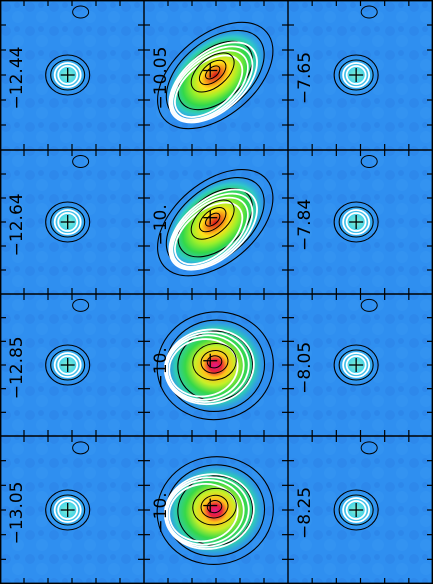  I want to click on channel-velocity-label: −12.85, so click(17, 367).